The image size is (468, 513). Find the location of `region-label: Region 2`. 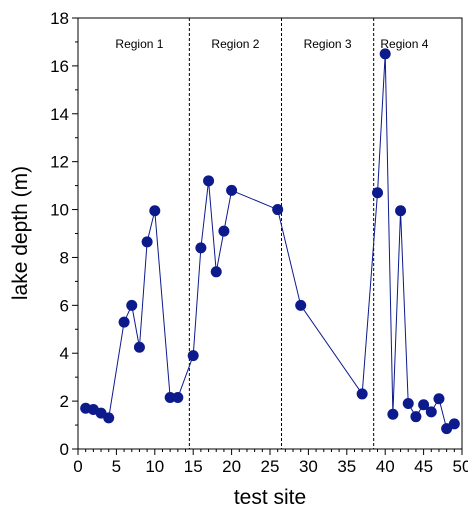

region-label: Region 2 is located at coordinates (235, 44).